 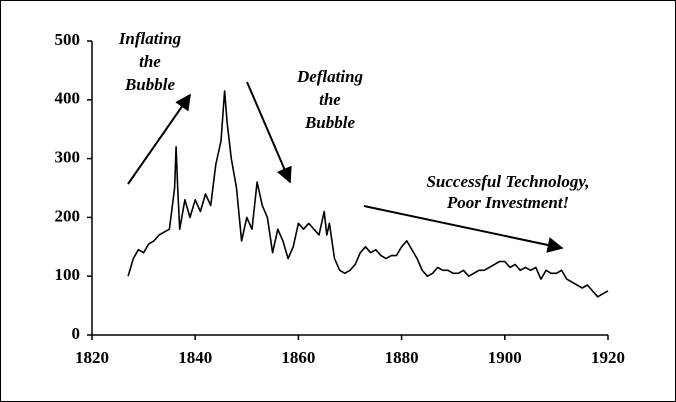 What do you see at coordinates (608, 357) in the screenshot?
I see `x-tick-label: 1920` at bounding box center [608, 357].